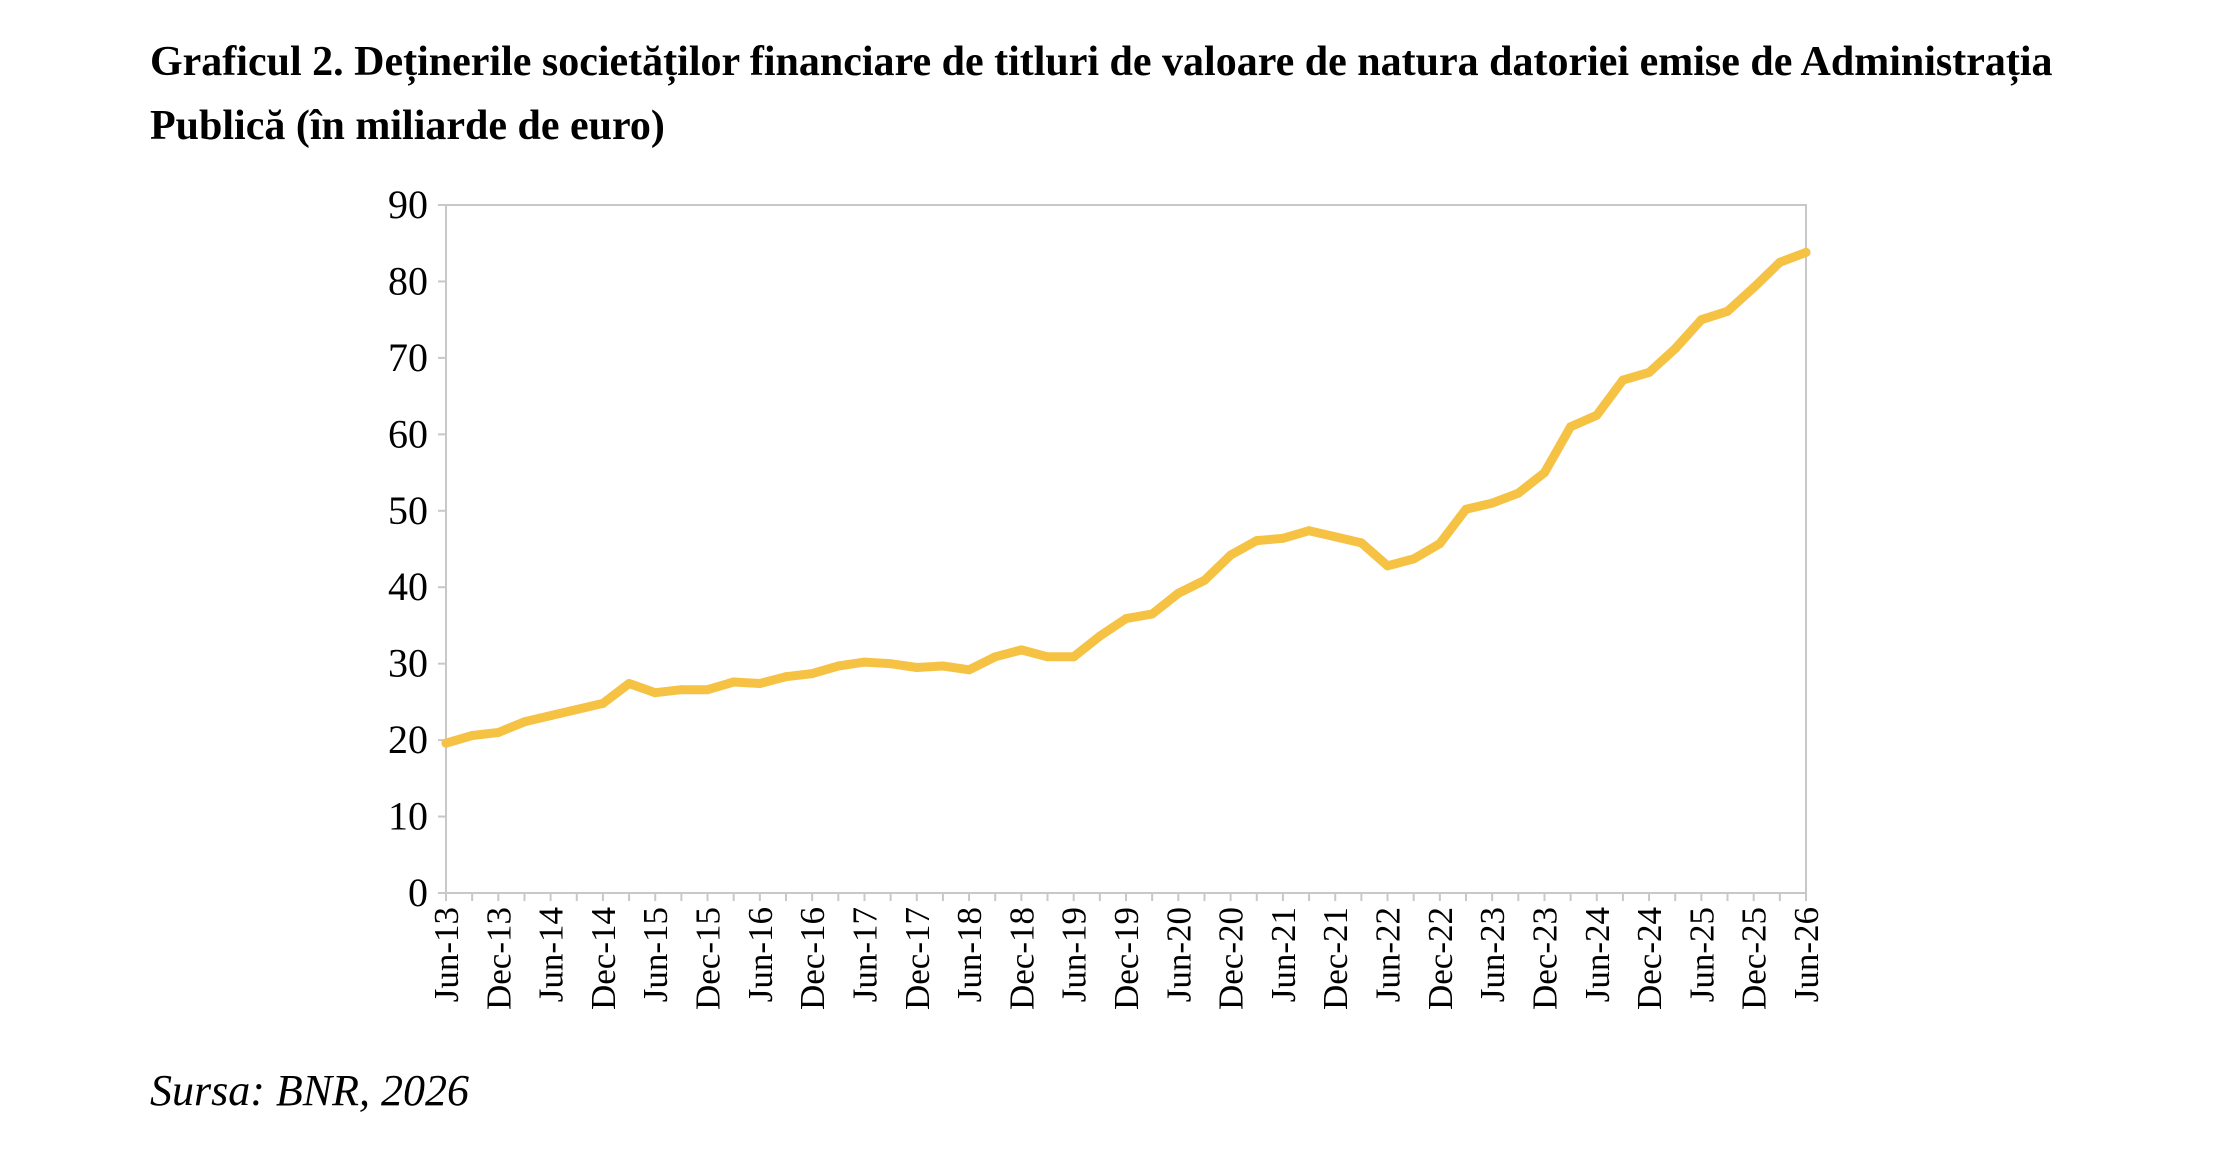 The width and height of the screenshot is (2236, 1160). Describe the element at coordinates (408, 357) in the screenshot. I see `y-tick-label: 70` at that location.